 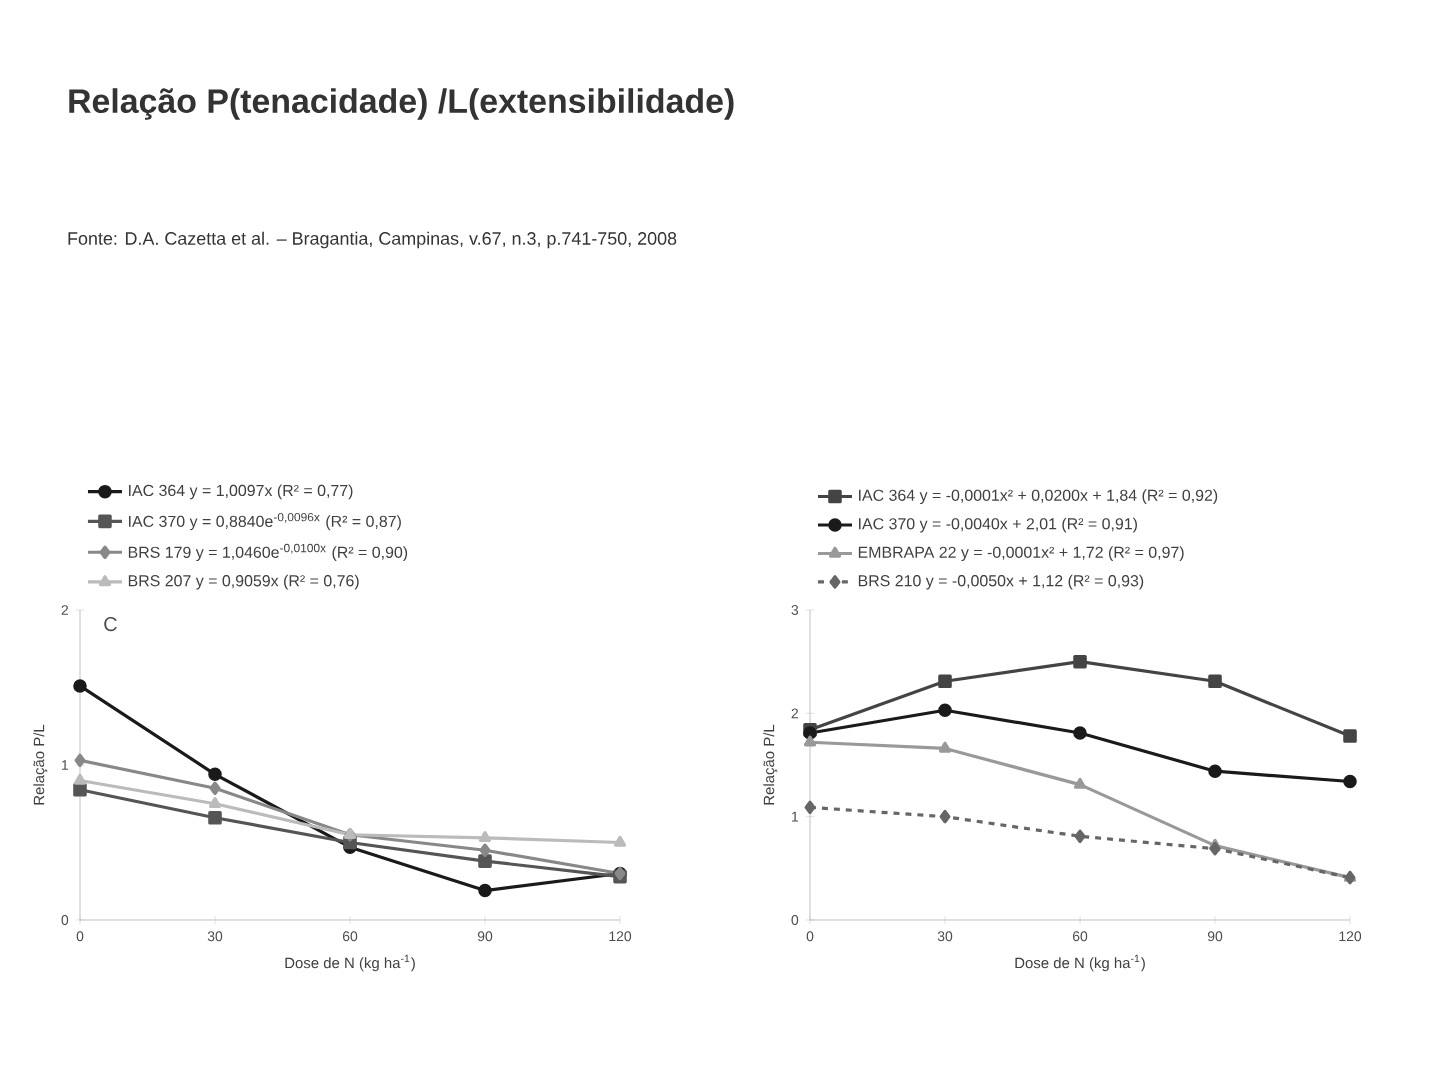 What do you see at coordinates (401, 104) in the screenshot?
I see `chart-title: Relação P(tenacidade) /L(extensibilidade)` at bounding box center [401, 104].